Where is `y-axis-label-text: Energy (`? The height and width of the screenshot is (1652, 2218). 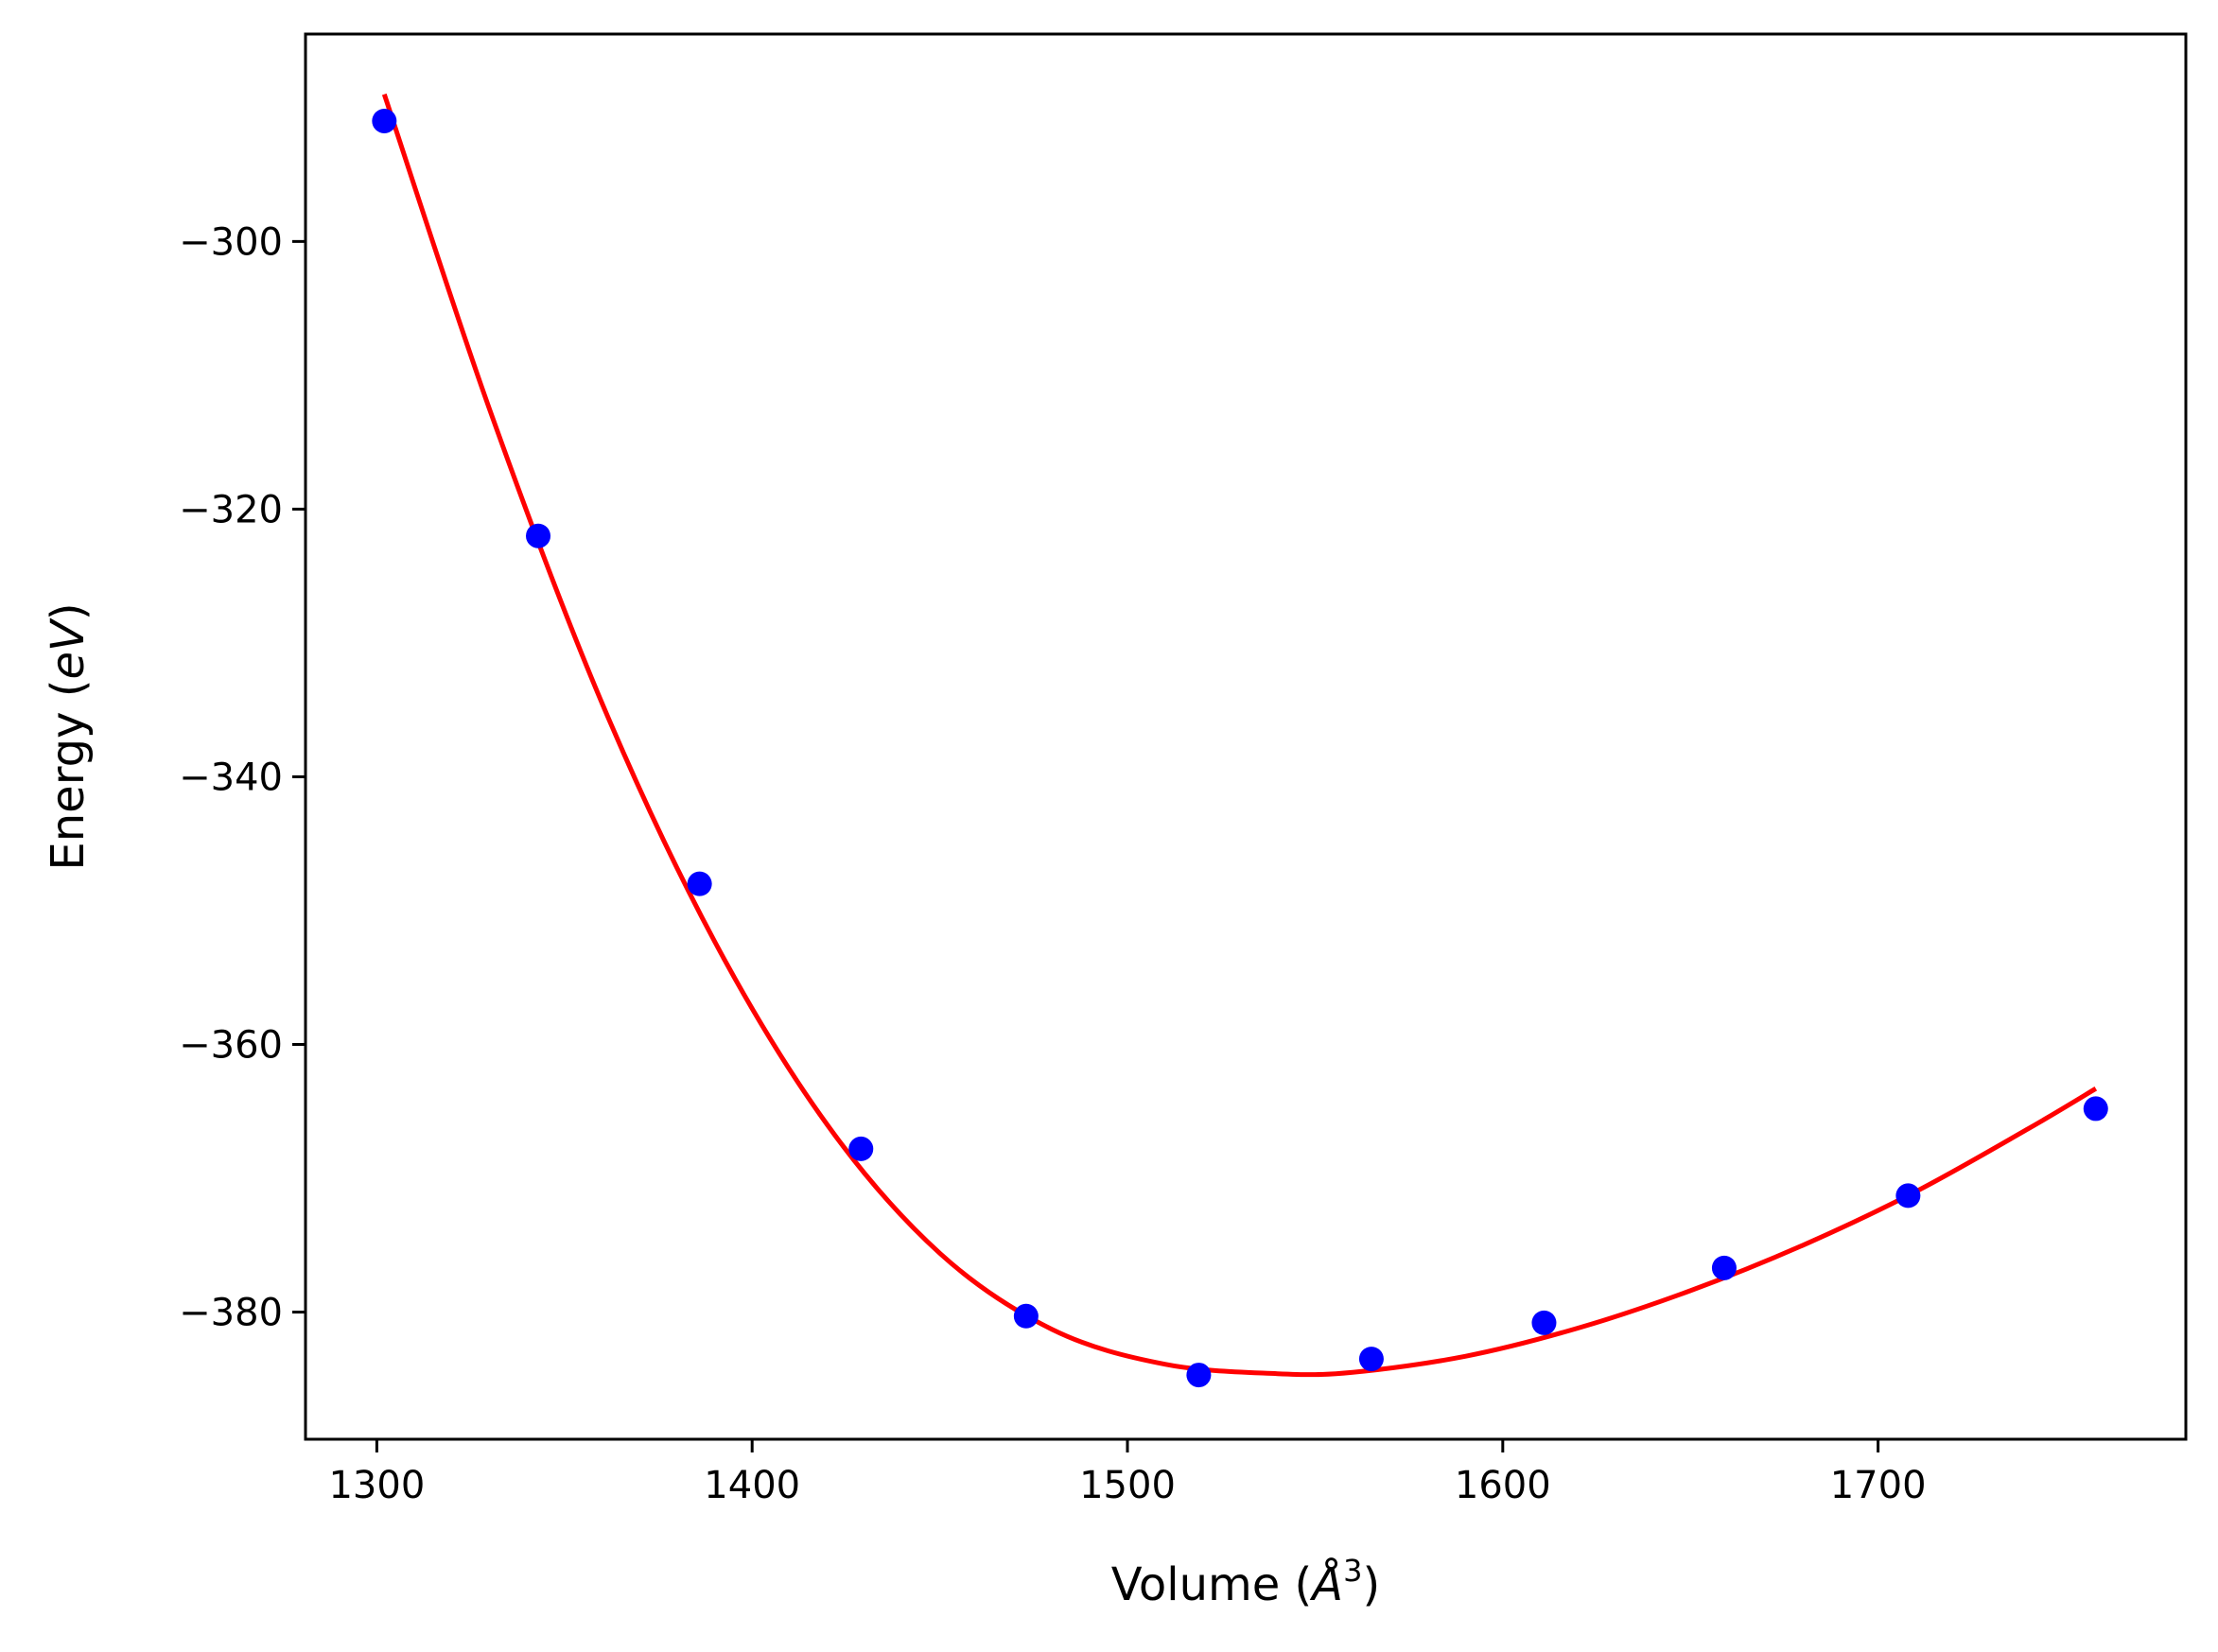 y-axis-label-text: Energy ( is located at coordinates (68, 775).